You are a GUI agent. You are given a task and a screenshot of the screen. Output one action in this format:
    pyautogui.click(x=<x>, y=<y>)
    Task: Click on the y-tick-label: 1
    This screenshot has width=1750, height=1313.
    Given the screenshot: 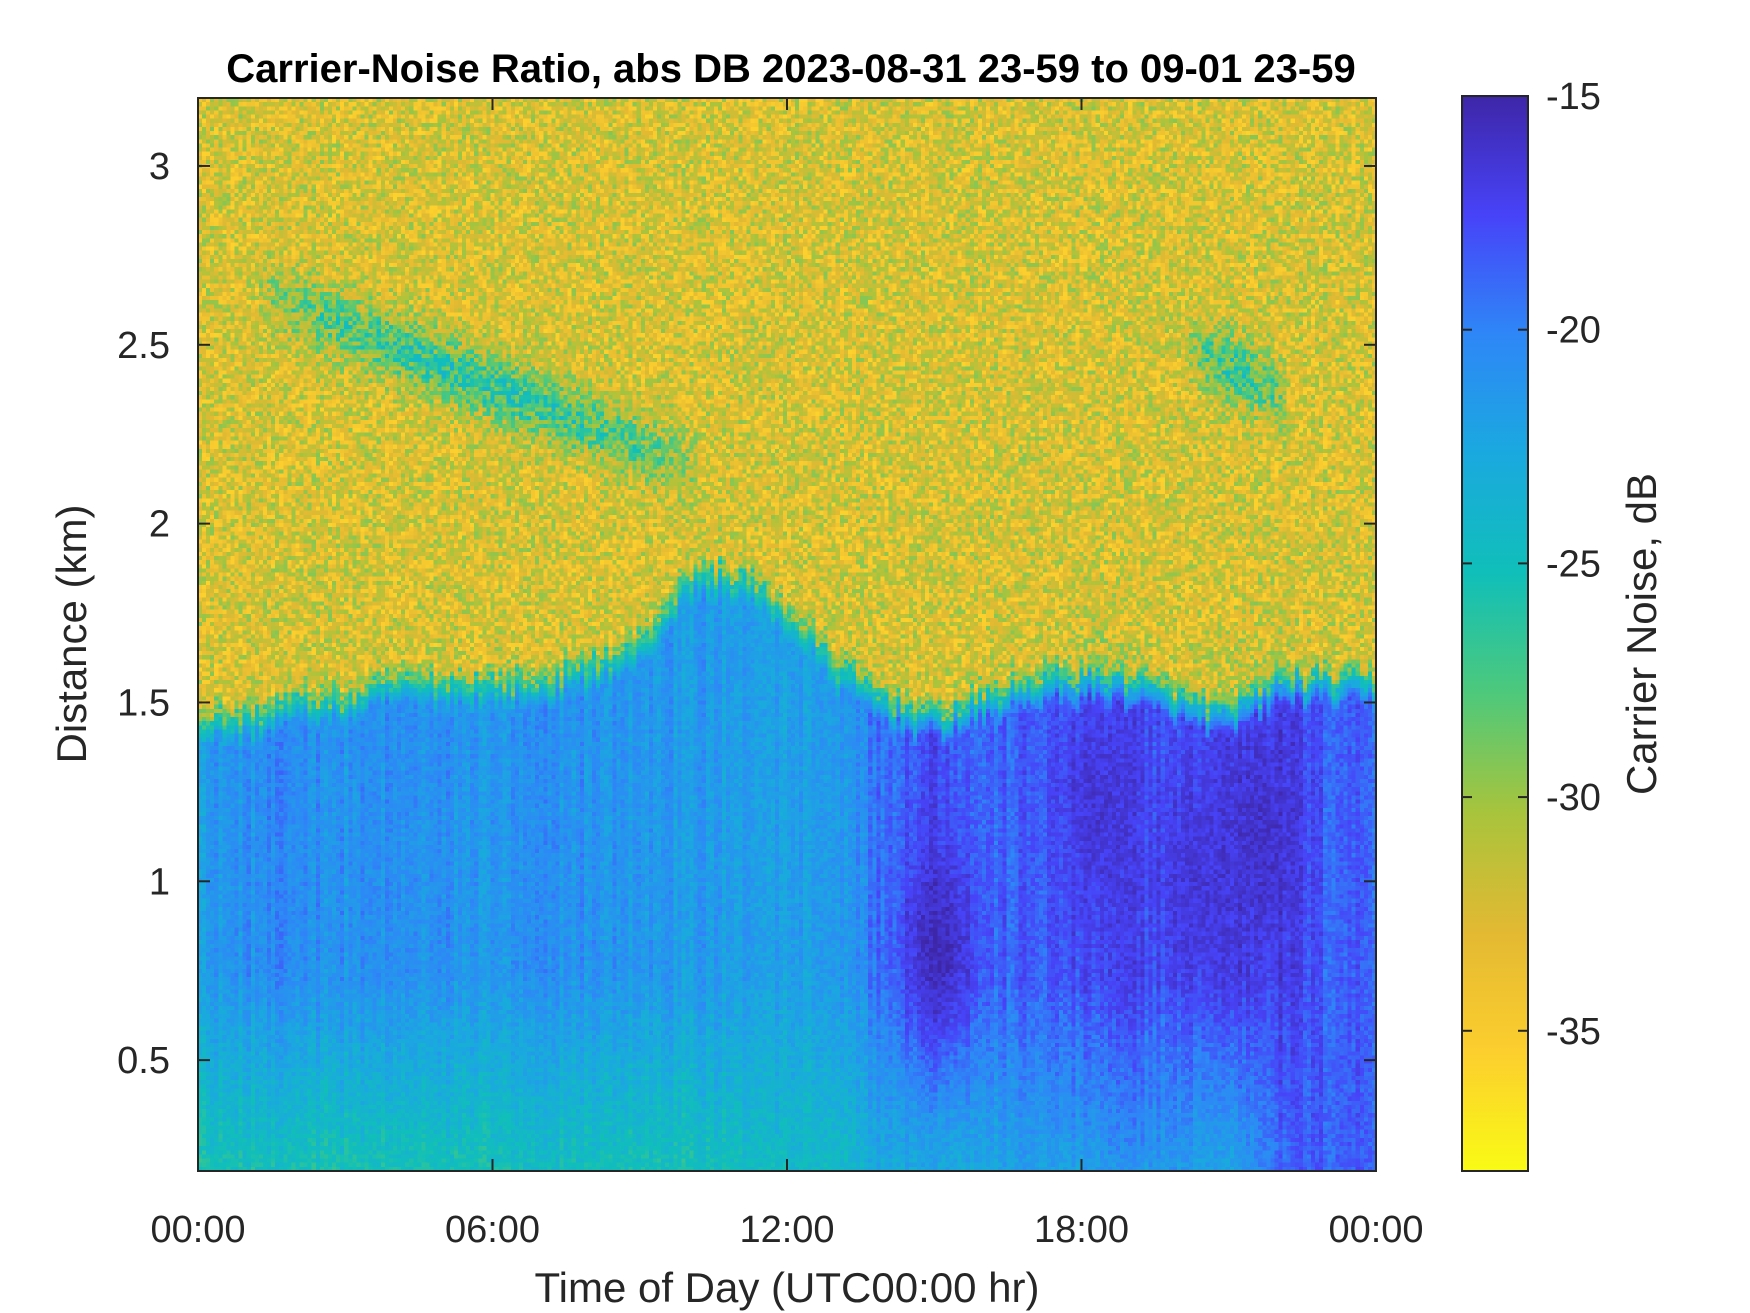 What is the action you would take?
    pyautogui.click(x=159, y=882)
    